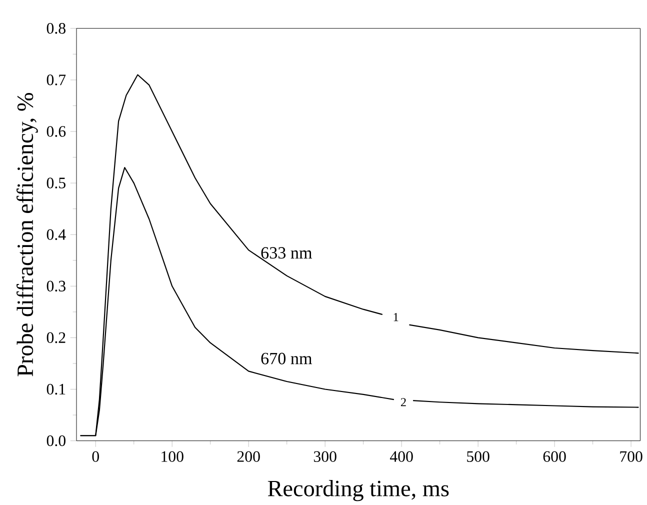 The image size is (647, 505). I want to click on x-tick-label: 0, so click(95, 456).